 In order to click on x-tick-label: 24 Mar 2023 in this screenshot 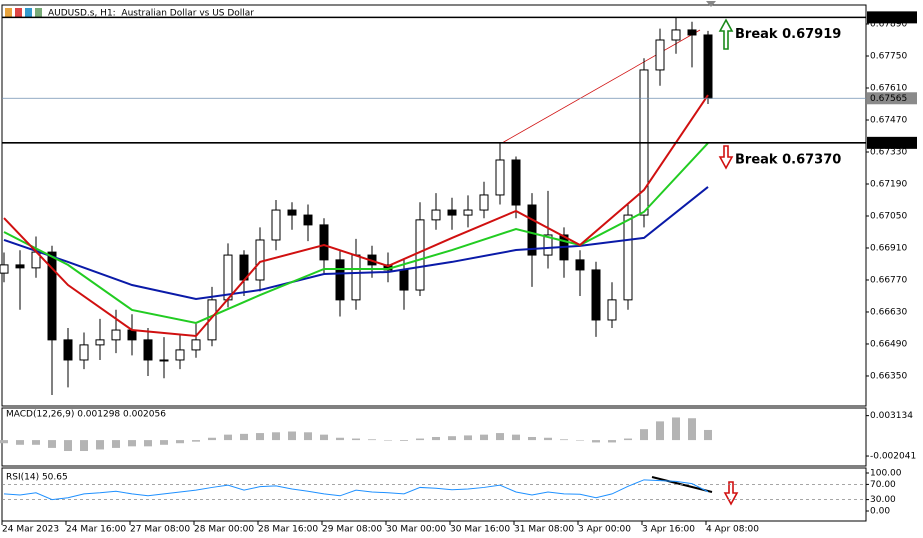, I will do `click(30, 530)`.